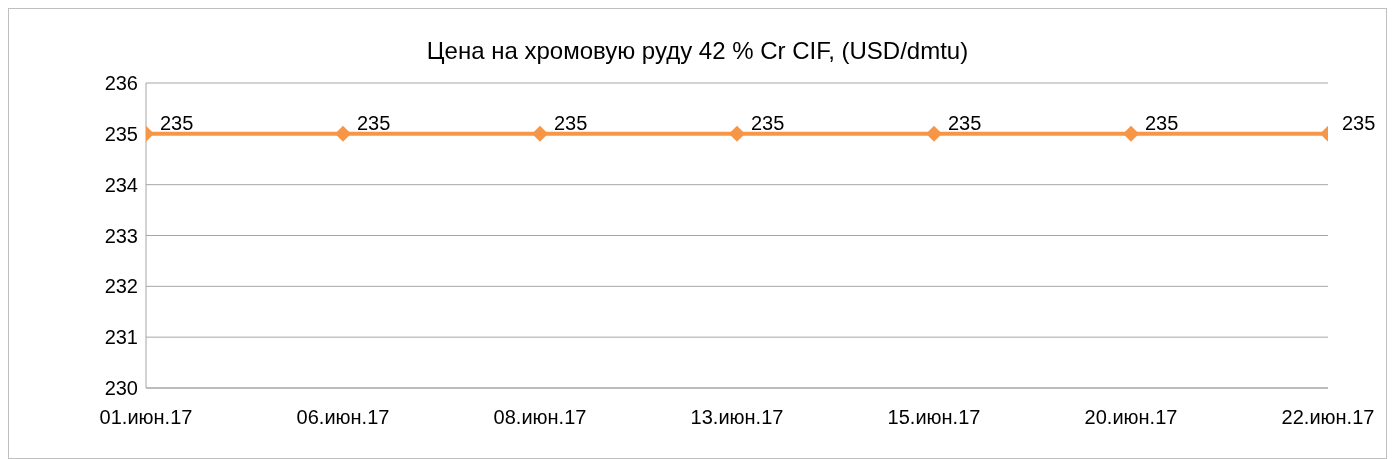 The width and height of the screenshot is (1395, 459). What do you see at coordinates (121, 83) in the screenshot?
I see `y-tick-label: 236` at bounding box center [121, 83].